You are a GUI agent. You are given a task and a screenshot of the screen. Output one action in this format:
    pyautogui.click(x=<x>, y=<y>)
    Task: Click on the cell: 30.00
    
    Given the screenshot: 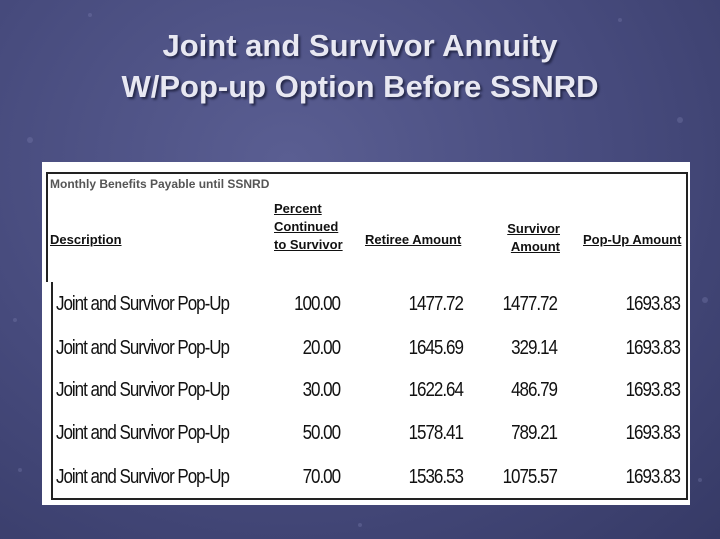 What is the action you would take?
    pyautogui.click(x=321, y=390)
    